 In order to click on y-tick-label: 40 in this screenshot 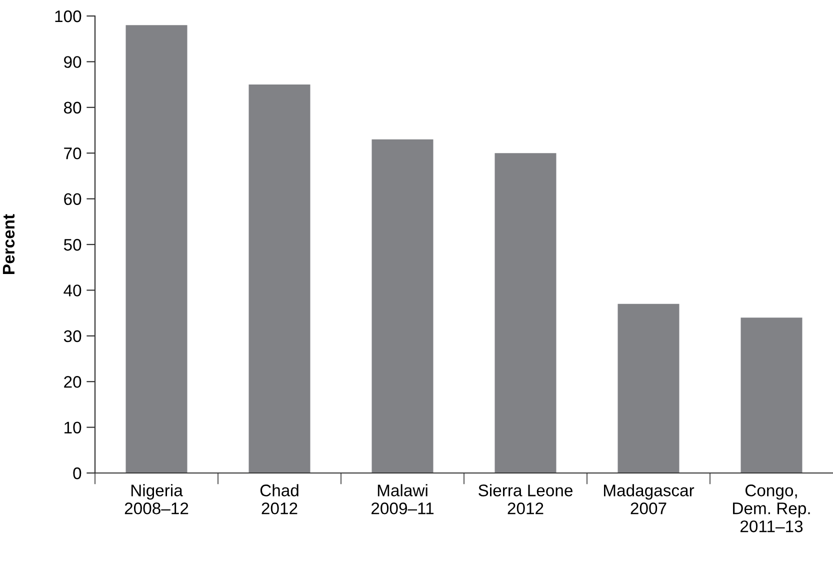, I will do `click(73, 290)`.